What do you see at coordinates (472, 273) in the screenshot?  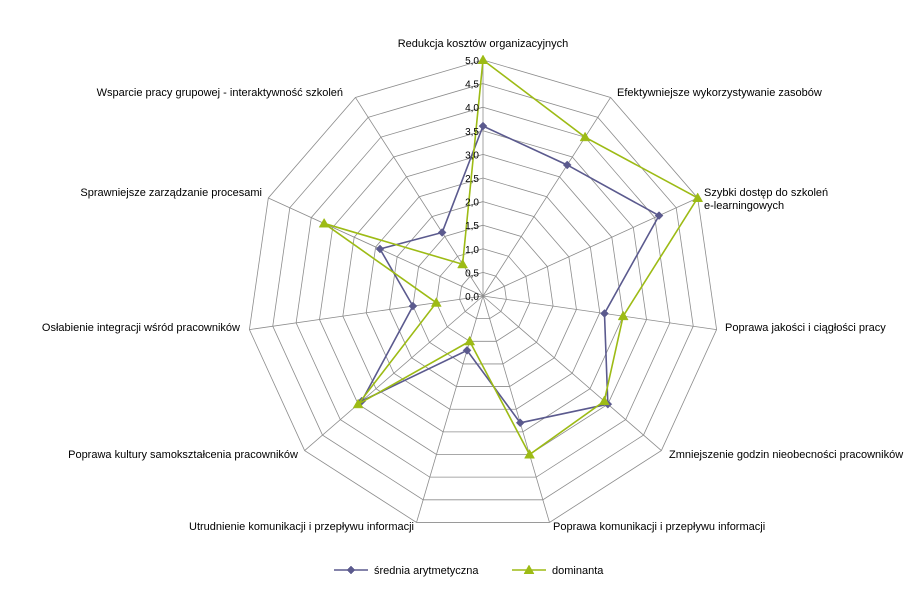 I see `tick-label: 0,5` at bounding box center [472, 273].